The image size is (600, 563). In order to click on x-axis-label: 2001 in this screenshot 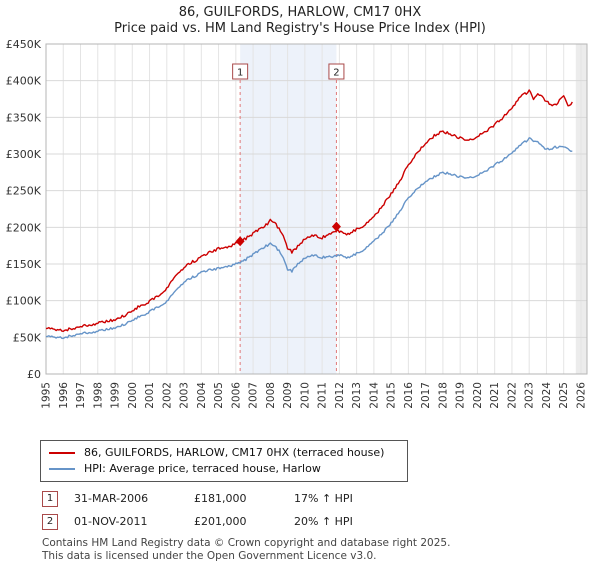, I will do `click(150, 395)`.